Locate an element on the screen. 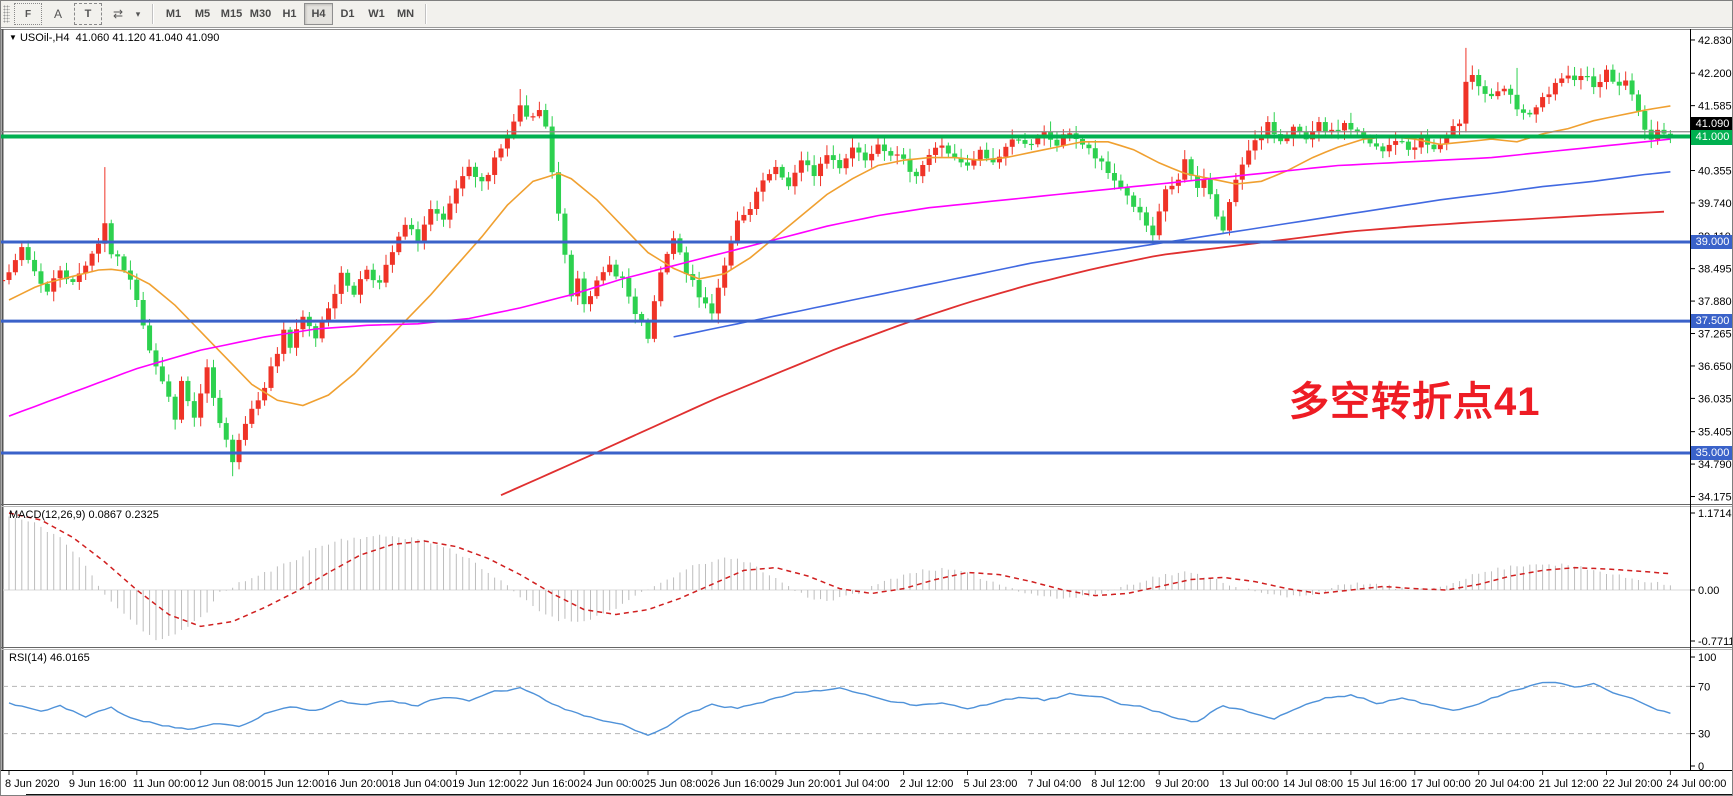 The height and width of the screenshot is (796, 1733). price-tick-label: 37.880 is located at coordinates (1715, 302).